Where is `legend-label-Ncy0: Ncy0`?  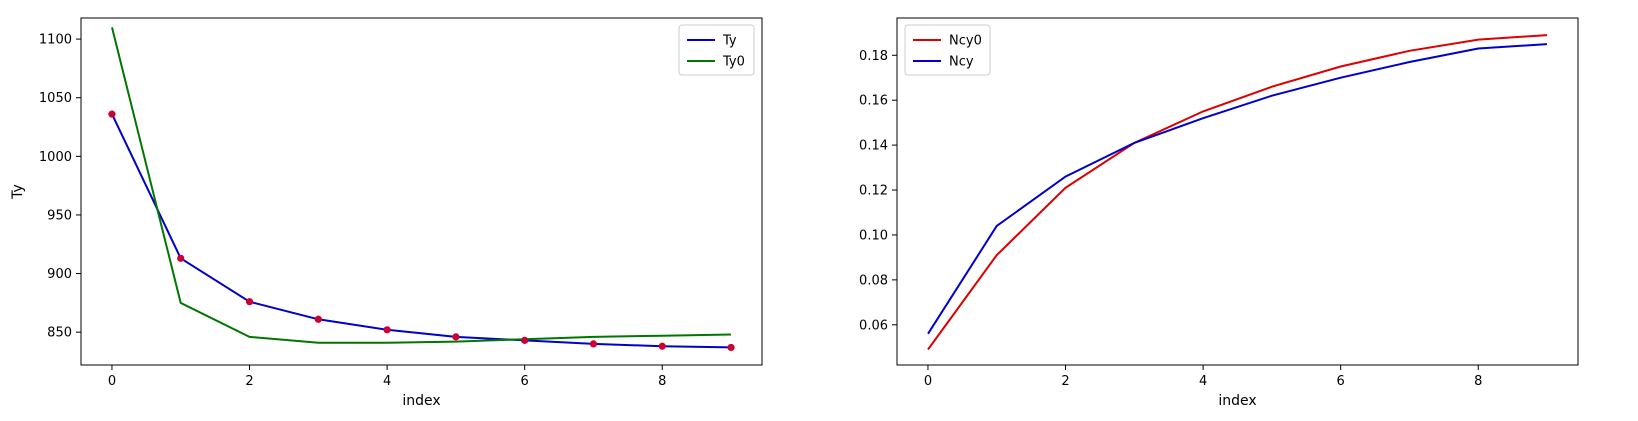 legend-label-Ncy0: Ncy0 is located at coordinates (965, 41).